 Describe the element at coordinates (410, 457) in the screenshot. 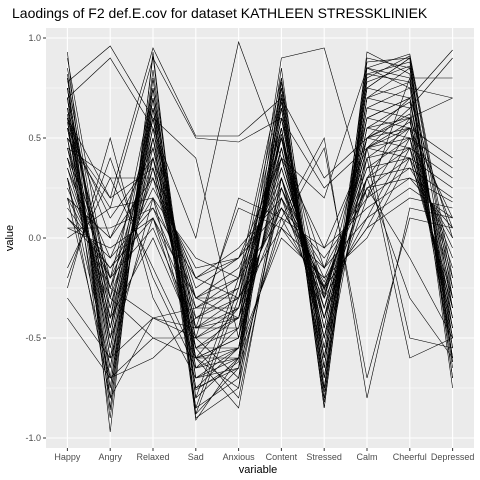

I see `x-tick-label: Cheerful` at that location.